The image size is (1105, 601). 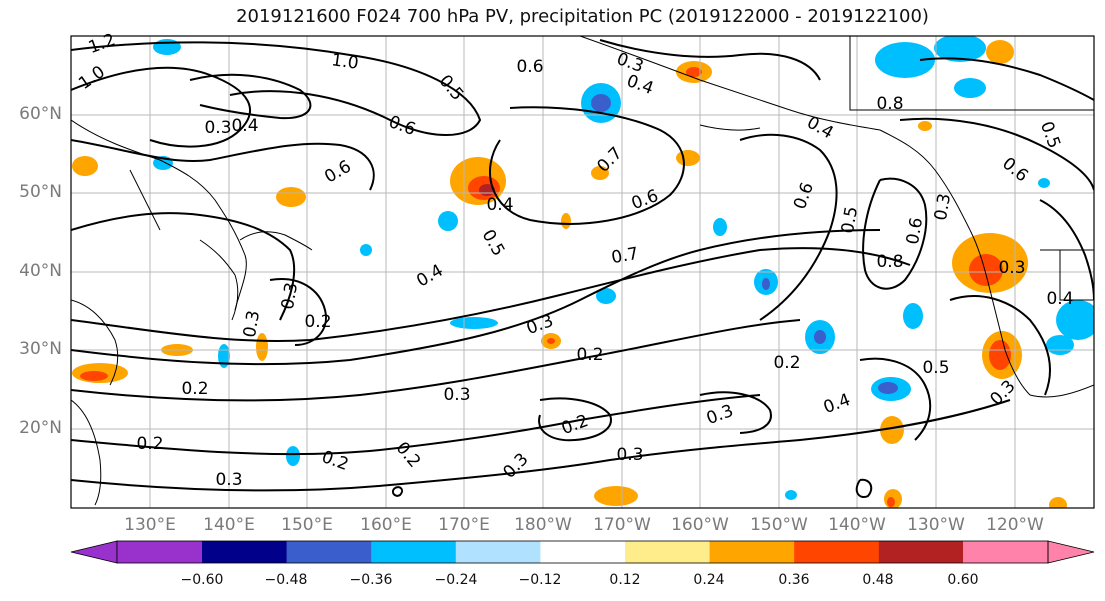 I want to click on lon-label-150w: 150°W, so click(x=779, y=525).